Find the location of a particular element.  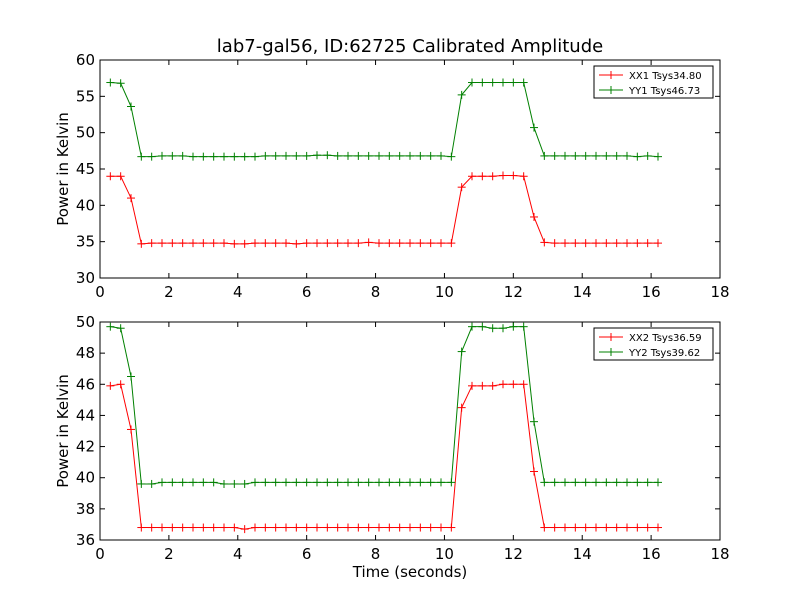

legend-label: YY2 Tsys39.62 is located at coordinates (664, 353).